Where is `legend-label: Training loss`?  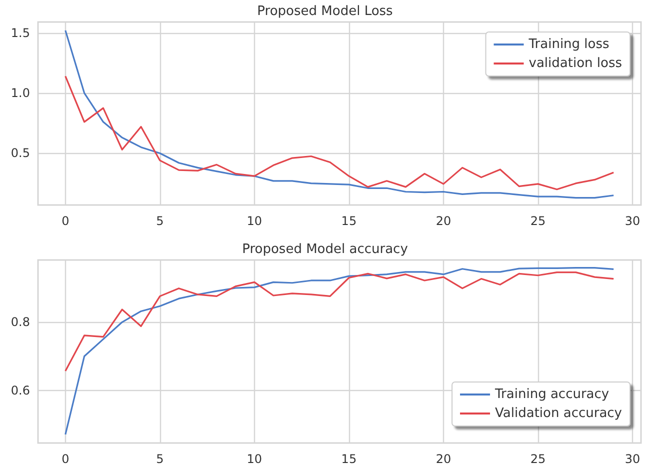 legend-label: Training loss is located at coordinates (569, 44).